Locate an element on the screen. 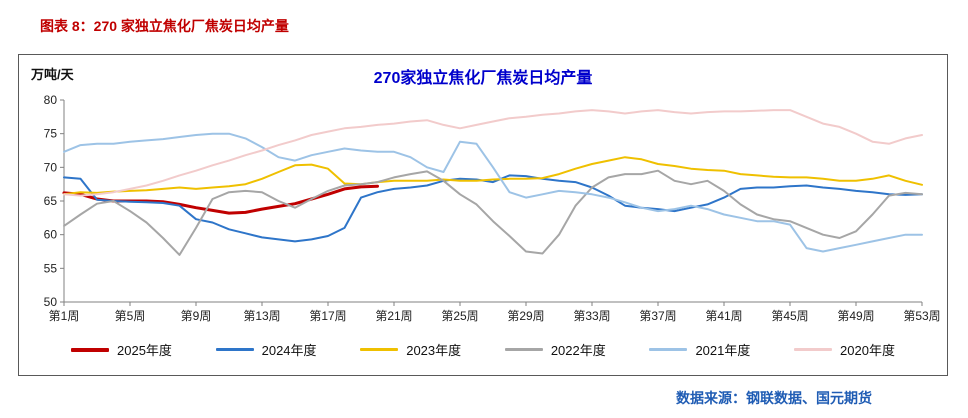 Image resolution: width=968 pixels, height=418 pixels. legend-item-2025年度: 2025年度 is located at coordinates (121, 349).